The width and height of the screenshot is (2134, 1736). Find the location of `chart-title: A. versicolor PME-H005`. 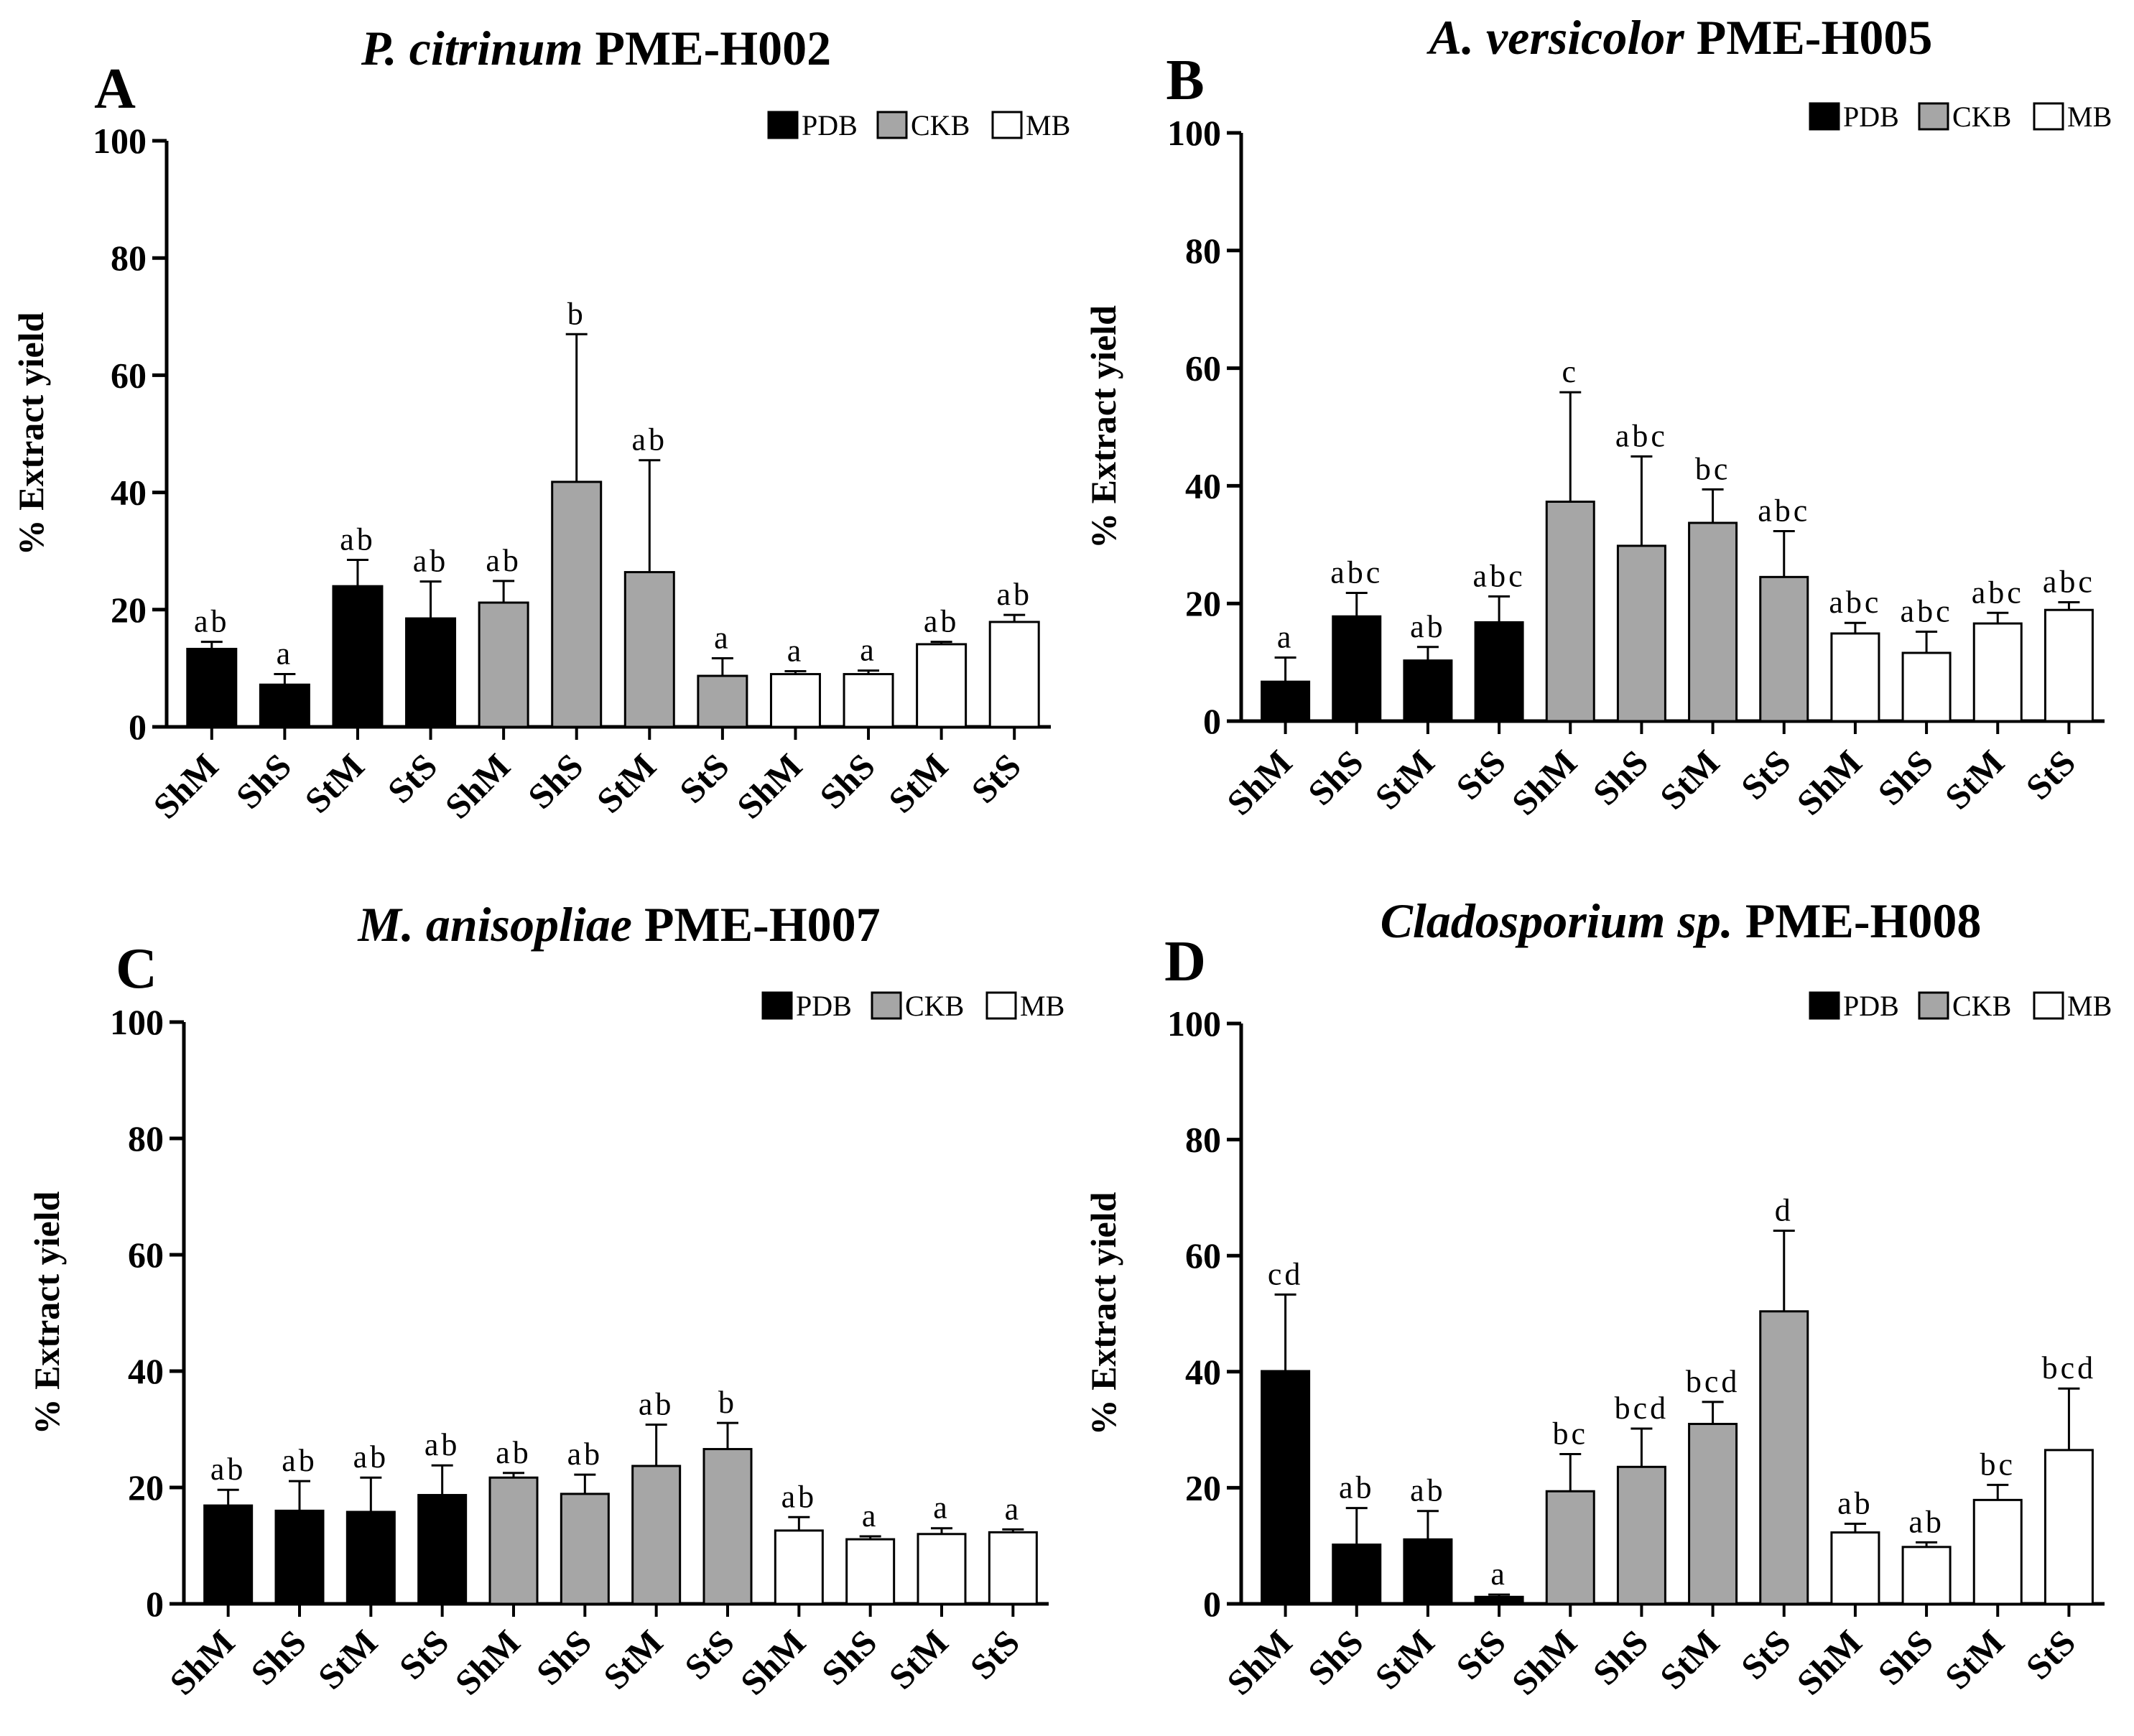

chart-title: A. versicolor PME-H005 is located at coordinates (1680, 37).